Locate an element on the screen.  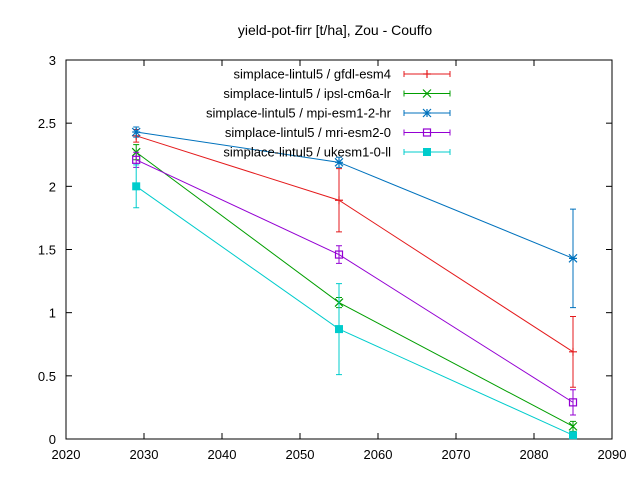
legend-item: simplace-lintul5 / ukesm1-0-ll is located at coordinates (337, 152).